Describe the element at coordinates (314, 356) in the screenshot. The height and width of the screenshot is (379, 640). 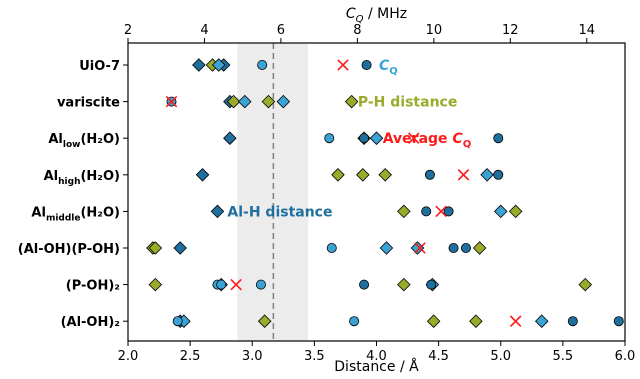
I see `x-tick-label: 3.5` at that location.